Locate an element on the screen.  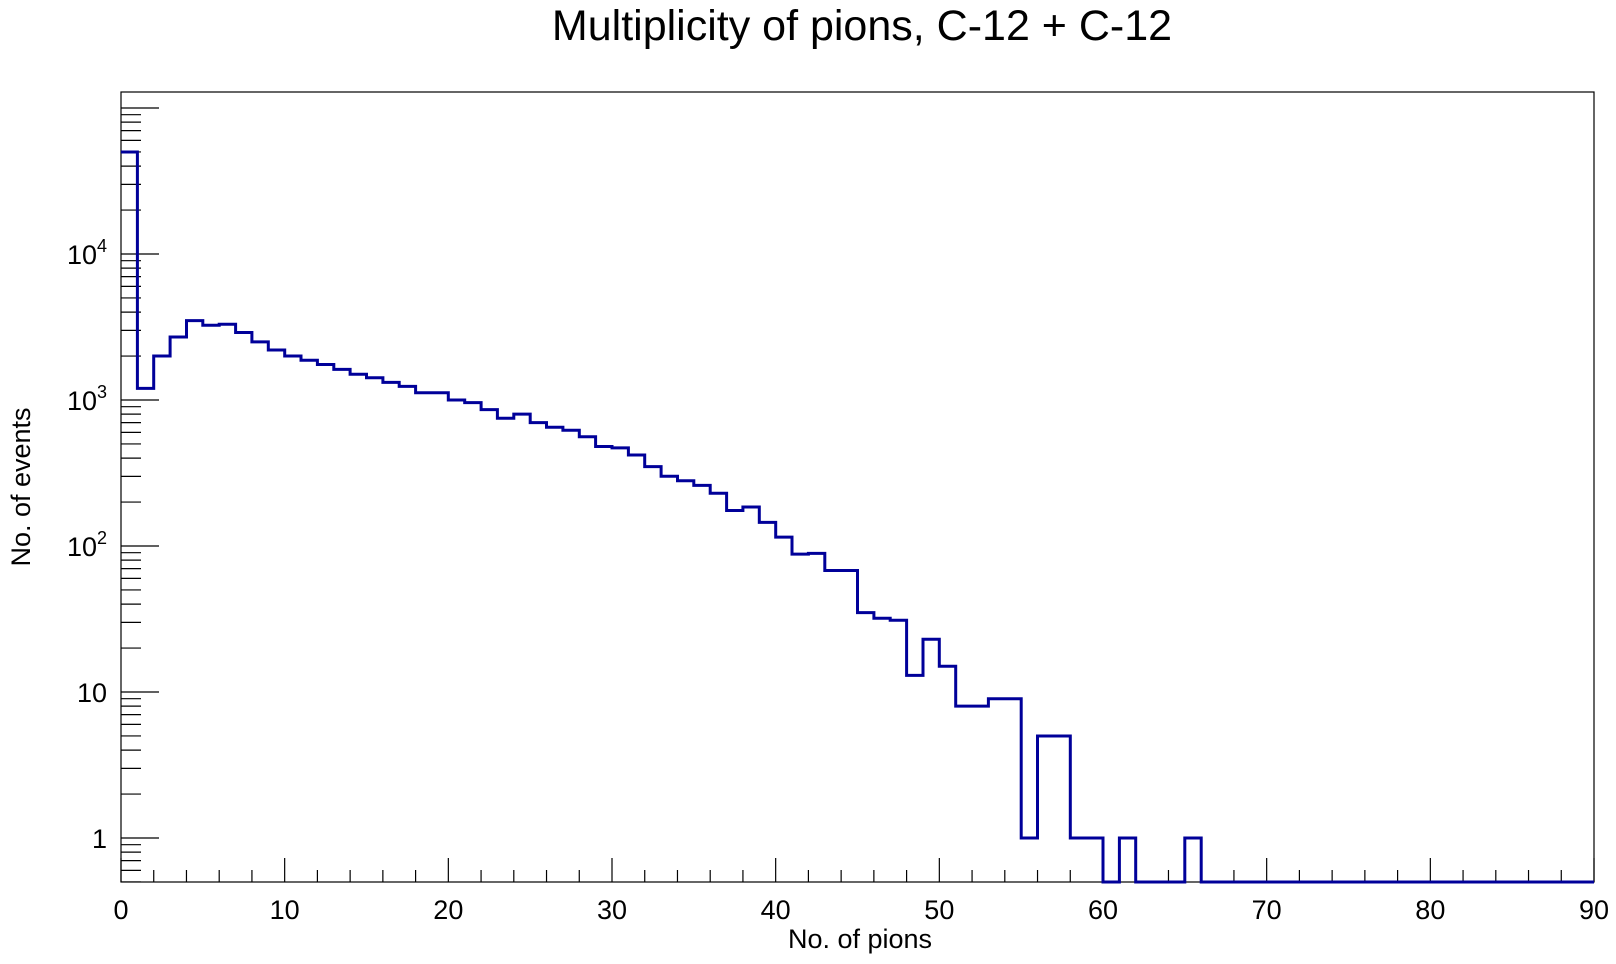
x-axis-tick-labels: 0 10 20 30 40 50 60 70 80 90 is located at coordinates (861, 910).